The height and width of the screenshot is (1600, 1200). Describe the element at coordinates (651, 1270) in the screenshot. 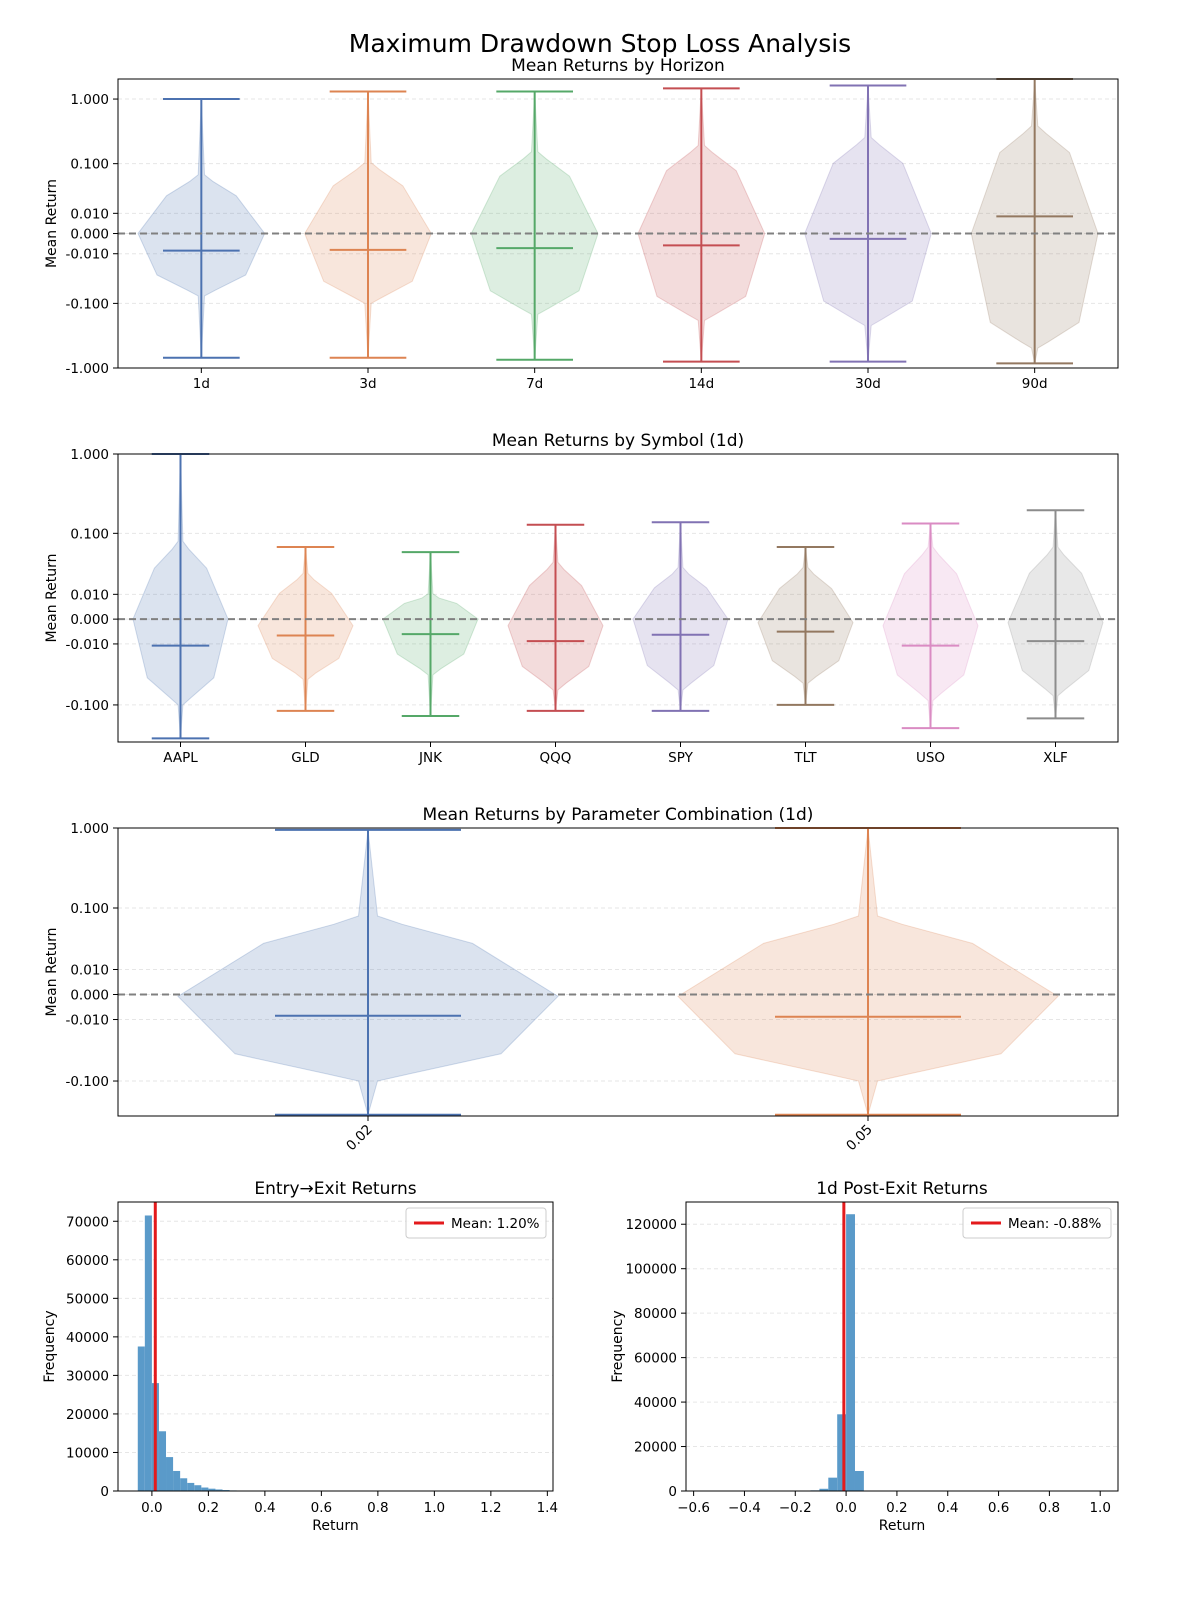

I see `y-tick-label: 100000` at that location.